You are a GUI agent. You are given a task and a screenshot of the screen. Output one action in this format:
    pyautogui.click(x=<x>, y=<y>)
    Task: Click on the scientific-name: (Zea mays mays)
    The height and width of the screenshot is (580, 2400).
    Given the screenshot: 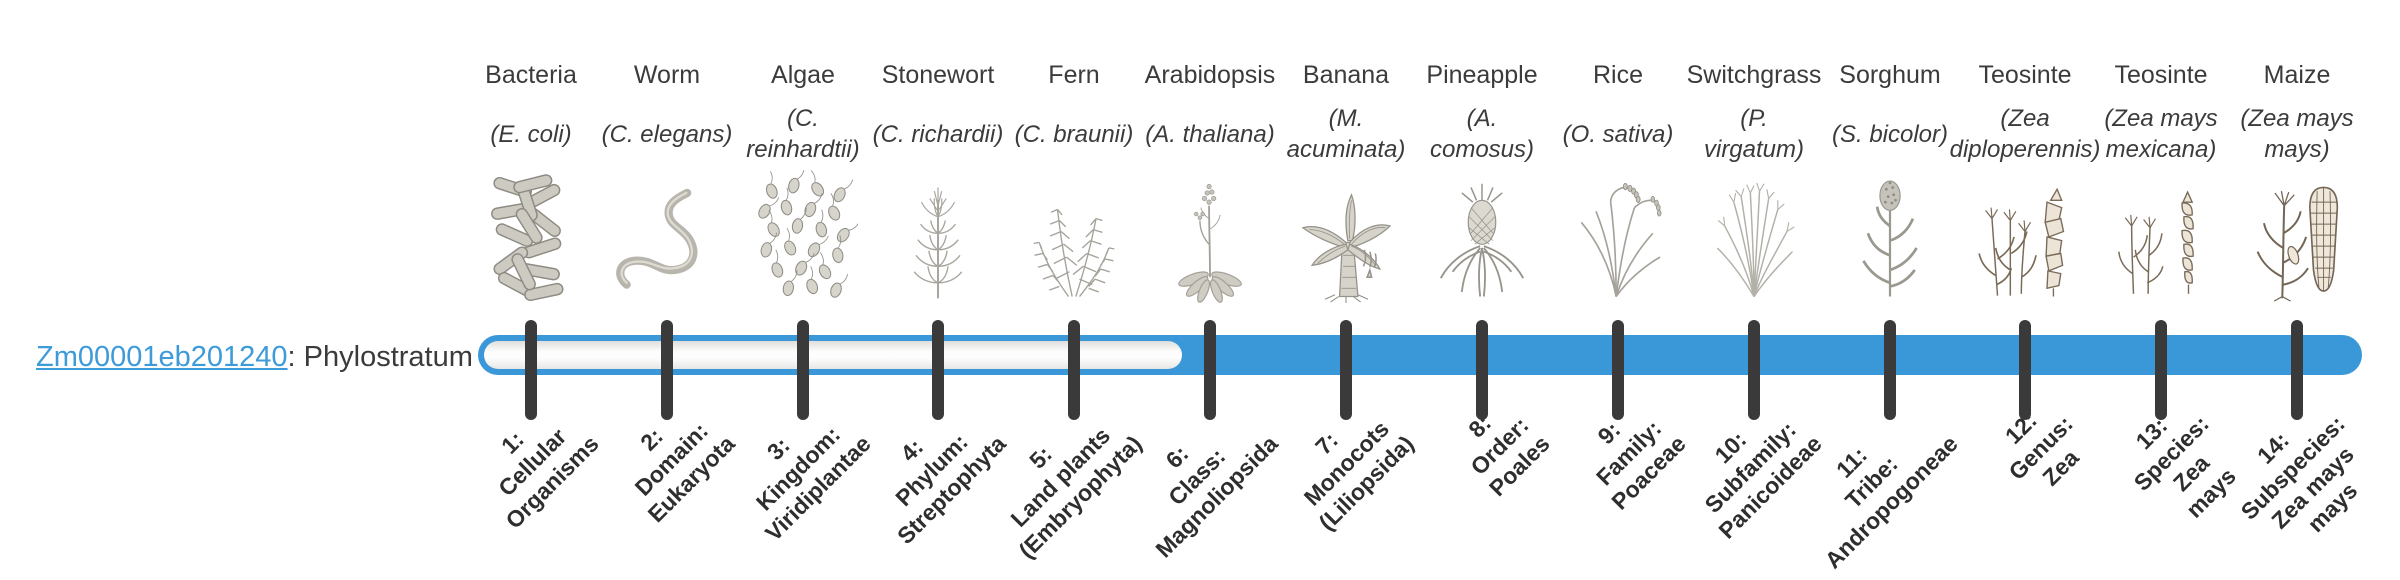 What is the action you would take?
    pyautogui.click(x=2297, y=134)
    